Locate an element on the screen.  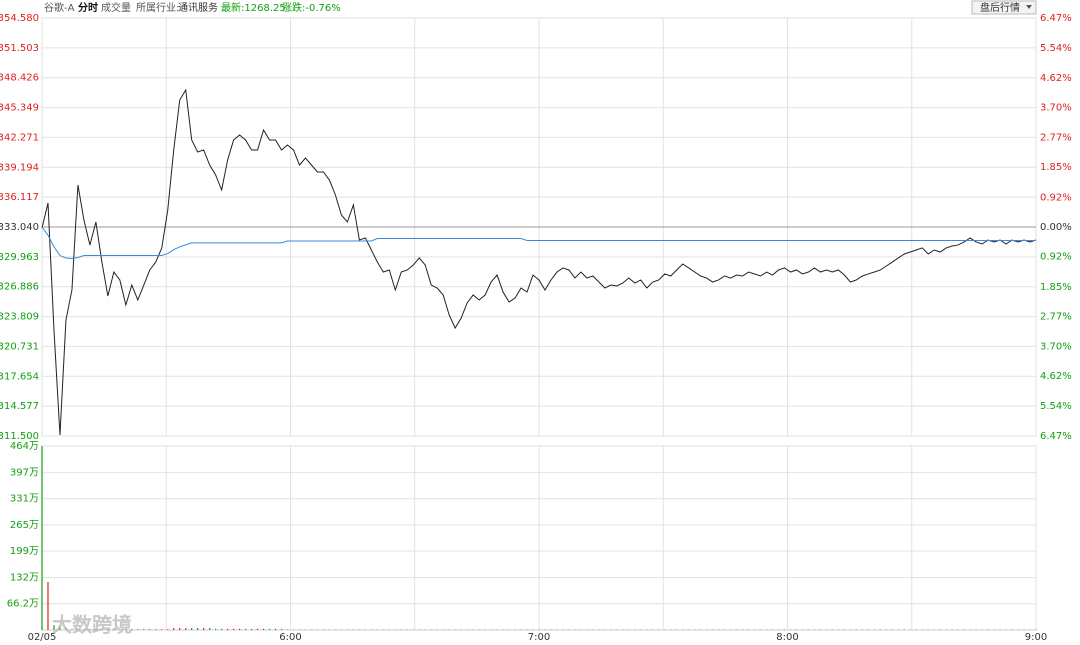
y2-tick-label: 0.00% is located at coordinates (1056, 227).